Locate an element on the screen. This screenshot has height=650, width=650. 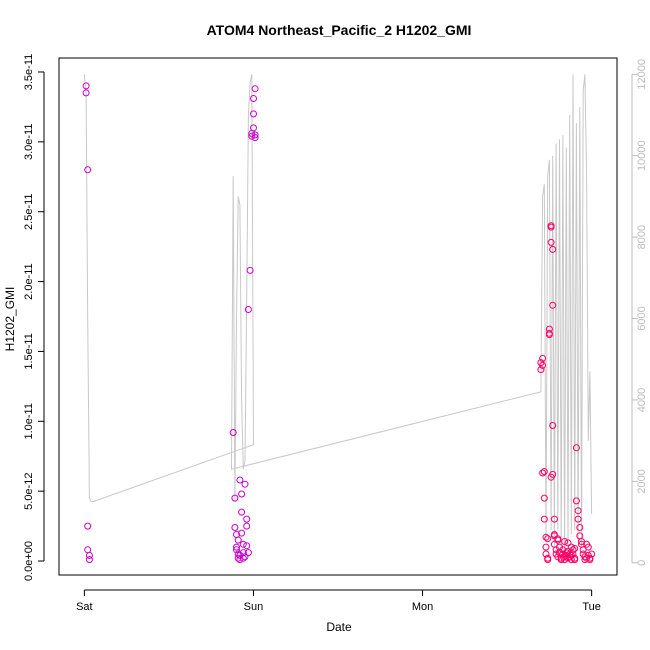
x-tick-label: Sun is located at coordinates (254, 607).